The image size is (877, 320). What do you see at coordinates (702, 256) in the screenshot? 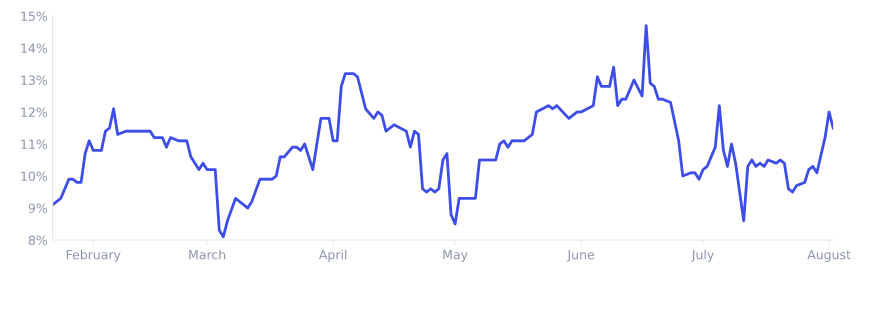
I see `x-tick-label: July` at bounding box center [702, 256].